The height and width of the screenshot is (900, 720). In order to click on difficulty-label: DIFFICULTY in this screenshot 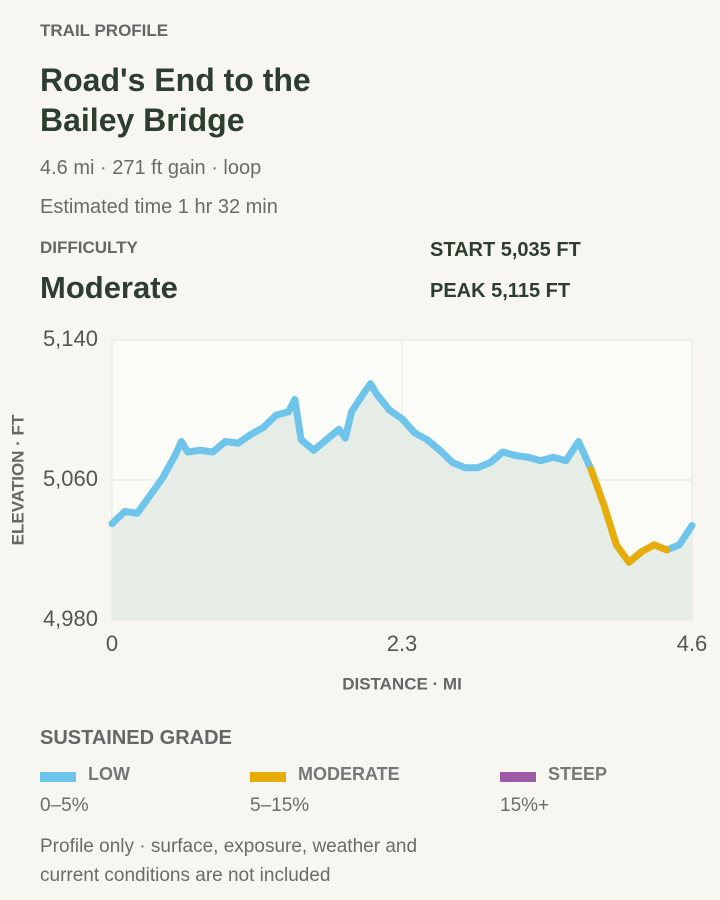, I will do `click(89, 247)`.